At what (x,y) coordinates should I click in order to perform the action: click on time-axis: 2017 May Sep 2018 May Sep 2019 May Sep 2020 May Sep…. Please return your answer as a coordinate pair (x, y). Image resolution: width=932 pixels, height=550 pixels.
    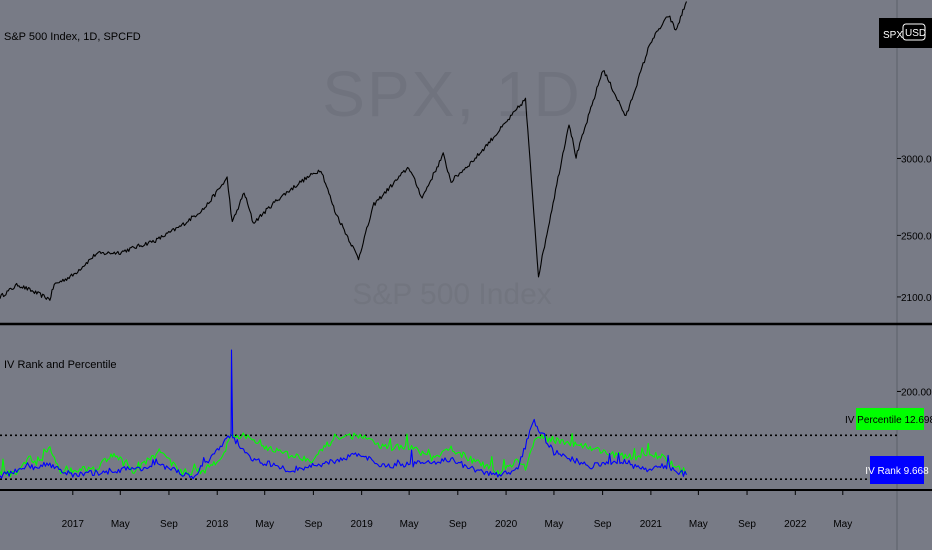
    Looking at the image, I should click on (457, 510).